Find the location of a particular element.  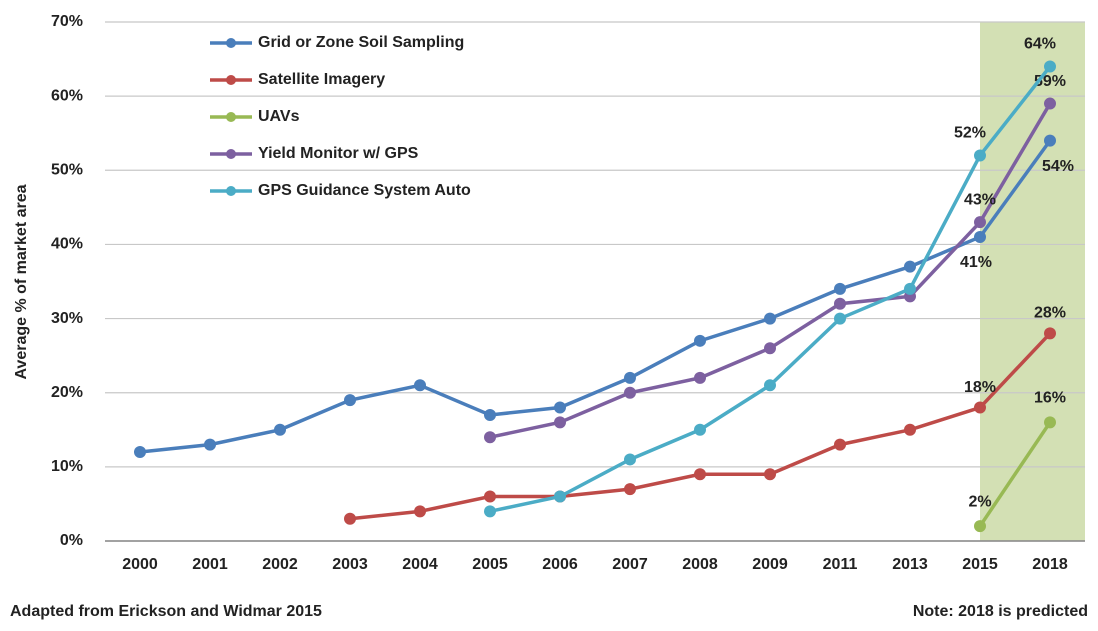

y-tick-label: 30% is located at coordinates (67, 318).